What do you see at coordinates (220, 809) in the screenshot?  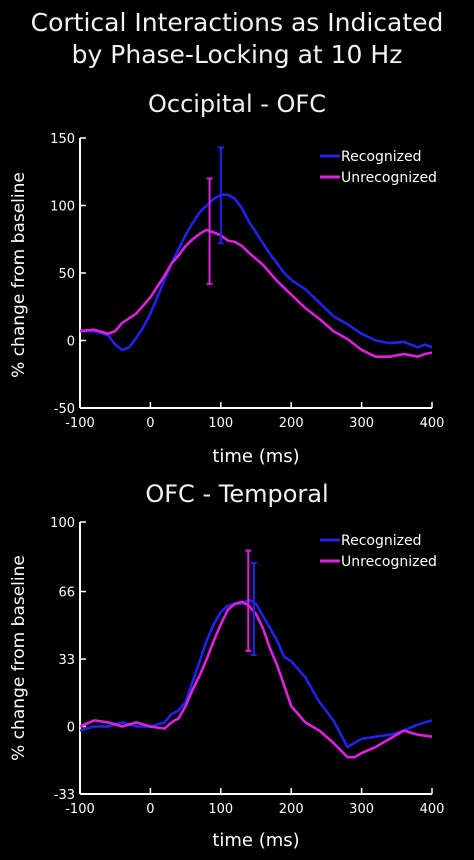 I see `chart-2-x-tick-label: 100` at bounding box center [220, 809].